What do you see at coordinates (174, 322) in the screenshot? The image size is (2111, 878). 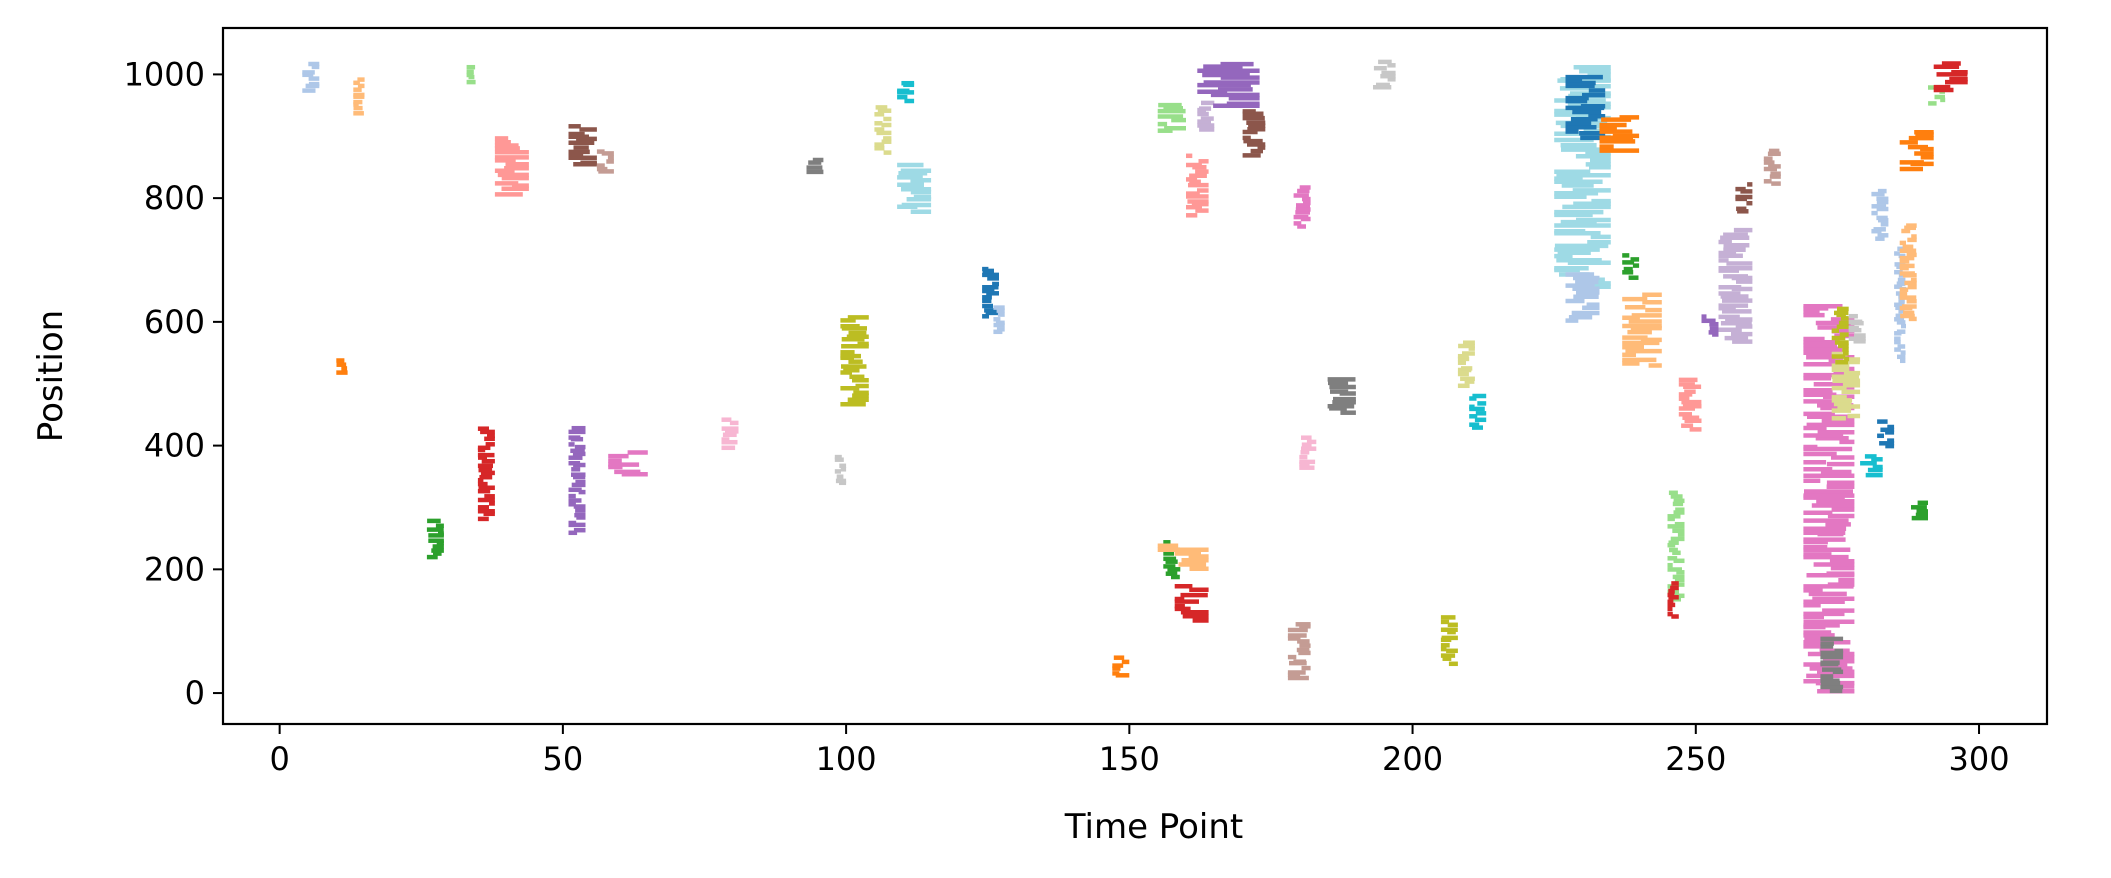 I see `y-tick-label: 600` at bounding box center [174, 322].